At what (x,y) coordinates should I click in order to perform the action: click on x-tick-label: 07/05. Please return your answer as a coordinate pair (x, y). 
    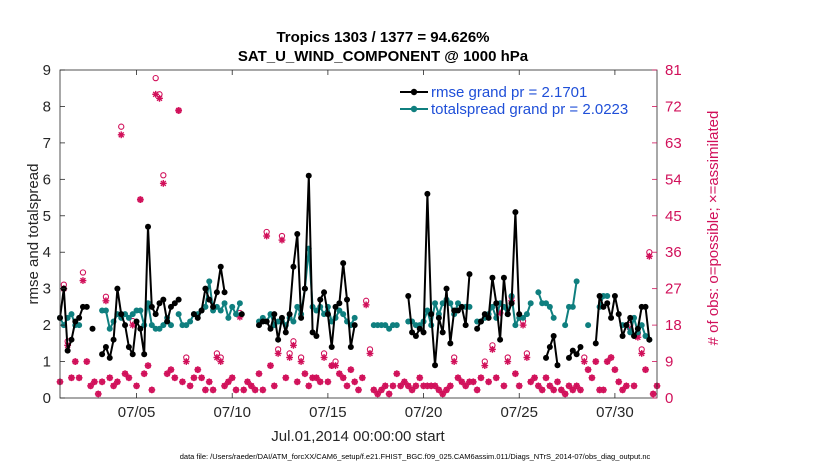
    Looking at the image, I should click on (137, 412).